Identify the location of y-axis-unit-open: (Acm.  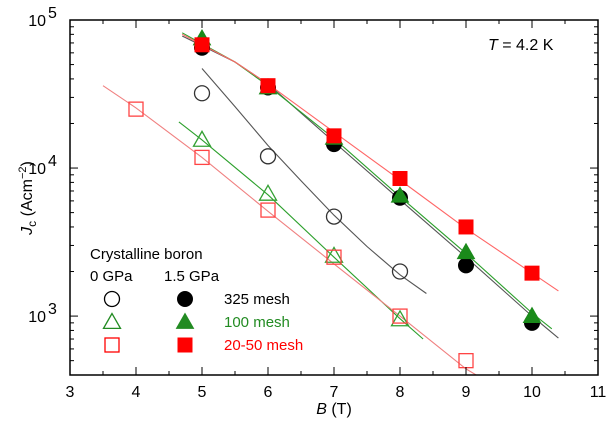
(27, 200).